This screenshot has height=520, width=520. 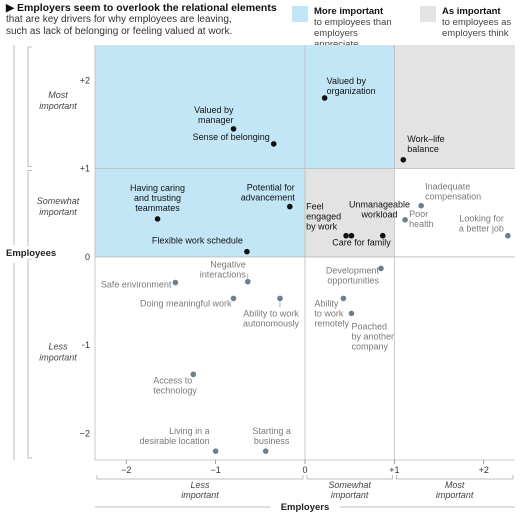 What do you see at coordinates (58, 357) in the screenshot?
I see `y-category-label-2-1: important` at bounding box center [58, 357].